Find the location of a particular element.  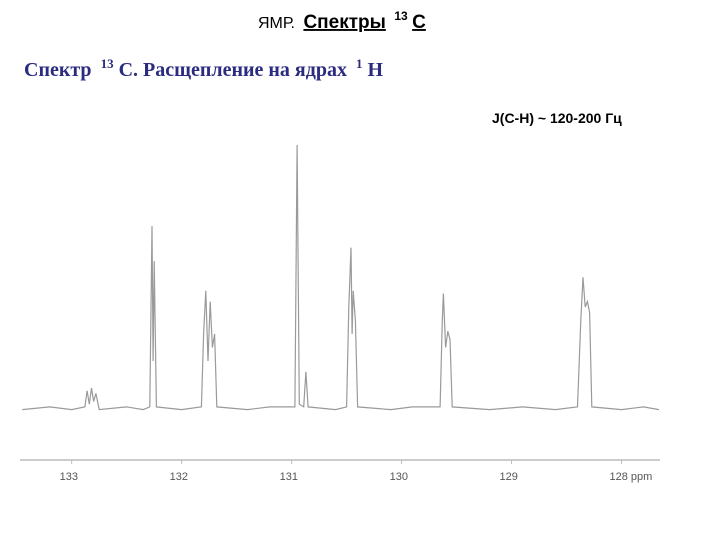

annotation: J(C-H) ~ 120-200 Гц is located at coordinates (557, 118).